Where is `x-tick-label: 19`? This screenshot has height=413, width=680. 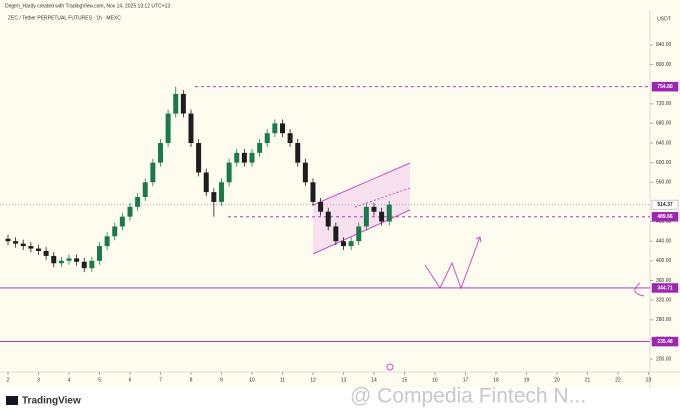
x-tick-label: 19 is located at coordinates (527, 380).